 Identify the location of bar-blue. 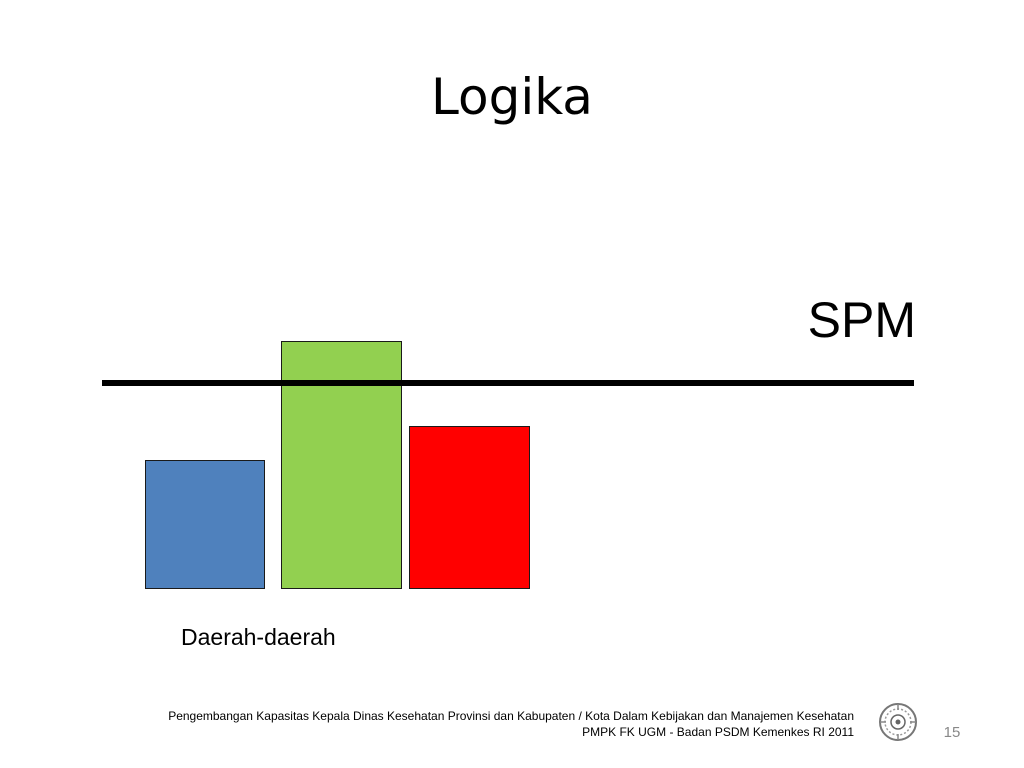
(205, 524).